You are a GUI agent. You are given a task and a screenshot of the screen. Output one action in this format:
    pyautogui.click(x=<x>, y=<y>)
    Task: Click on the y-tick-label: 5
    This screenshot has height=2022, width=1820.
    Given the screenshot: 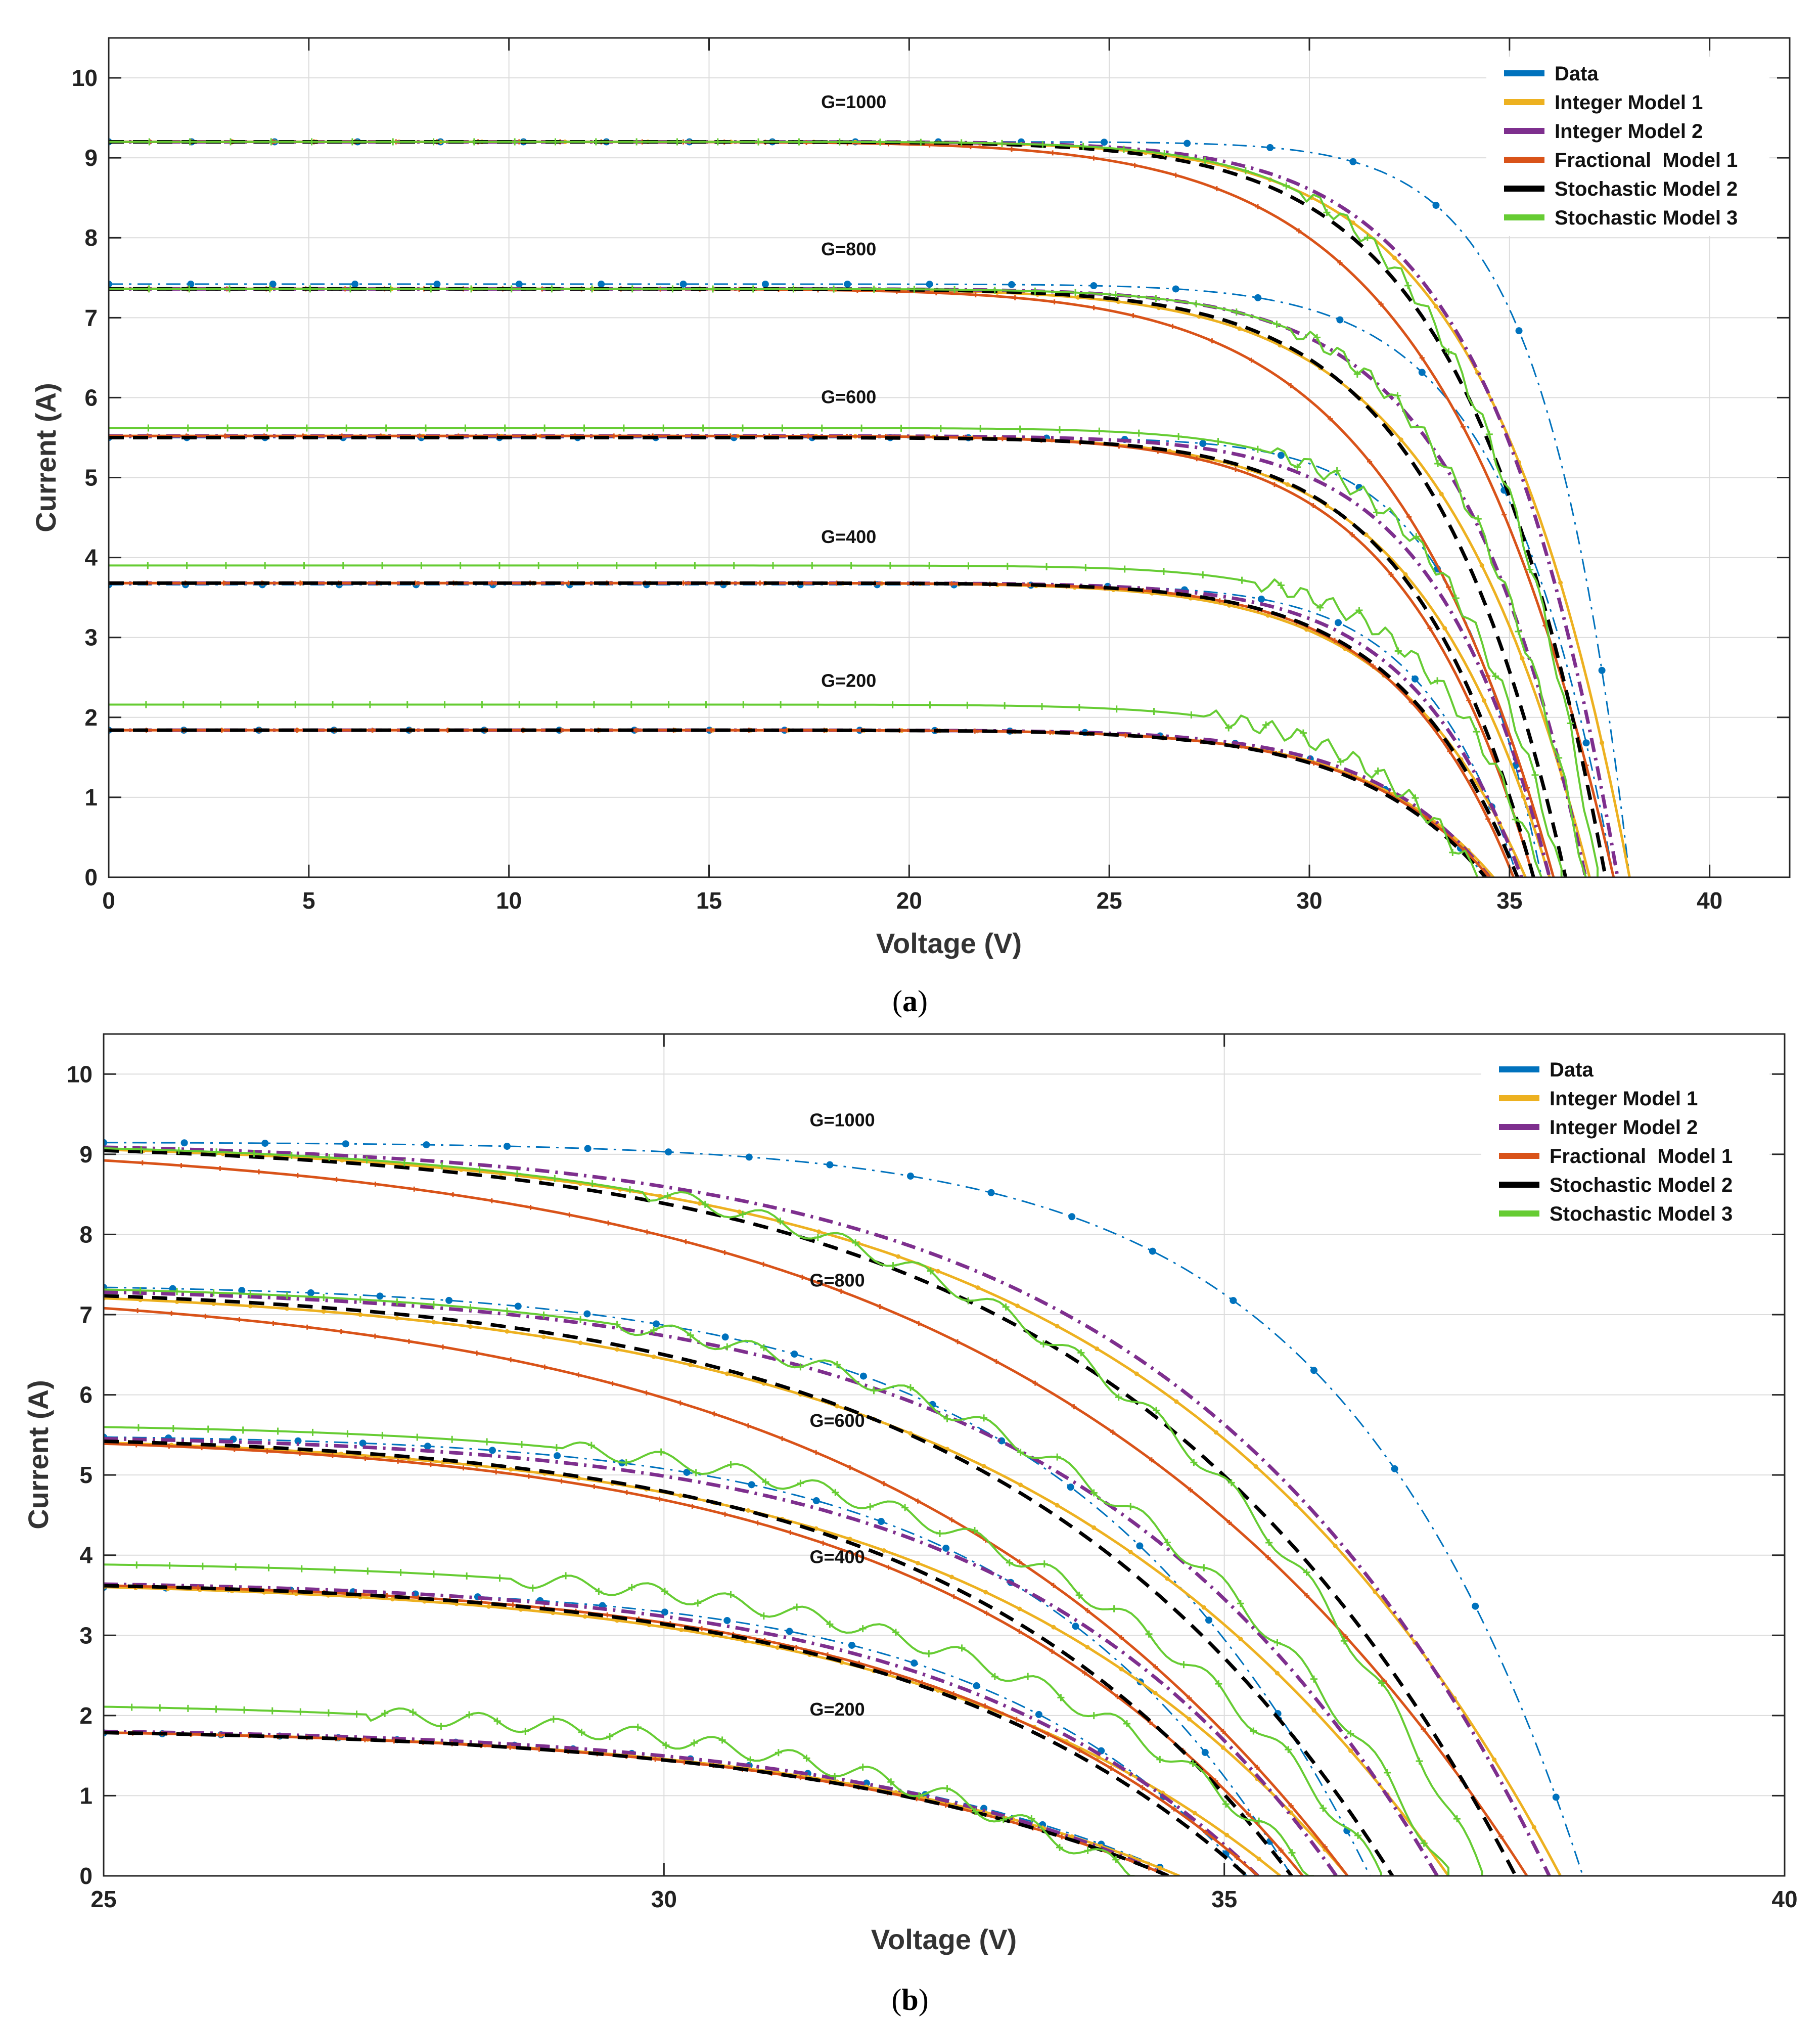 What is the action you would take?
    pyautogui.click(x=91, y=478)
    